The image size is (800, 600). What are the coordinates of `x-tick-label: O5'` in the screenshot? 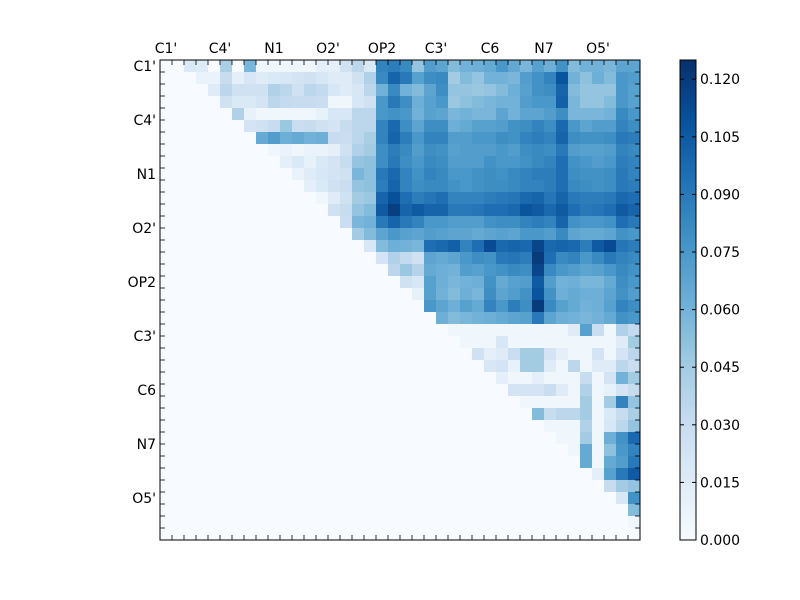 It's located at (598, 49).